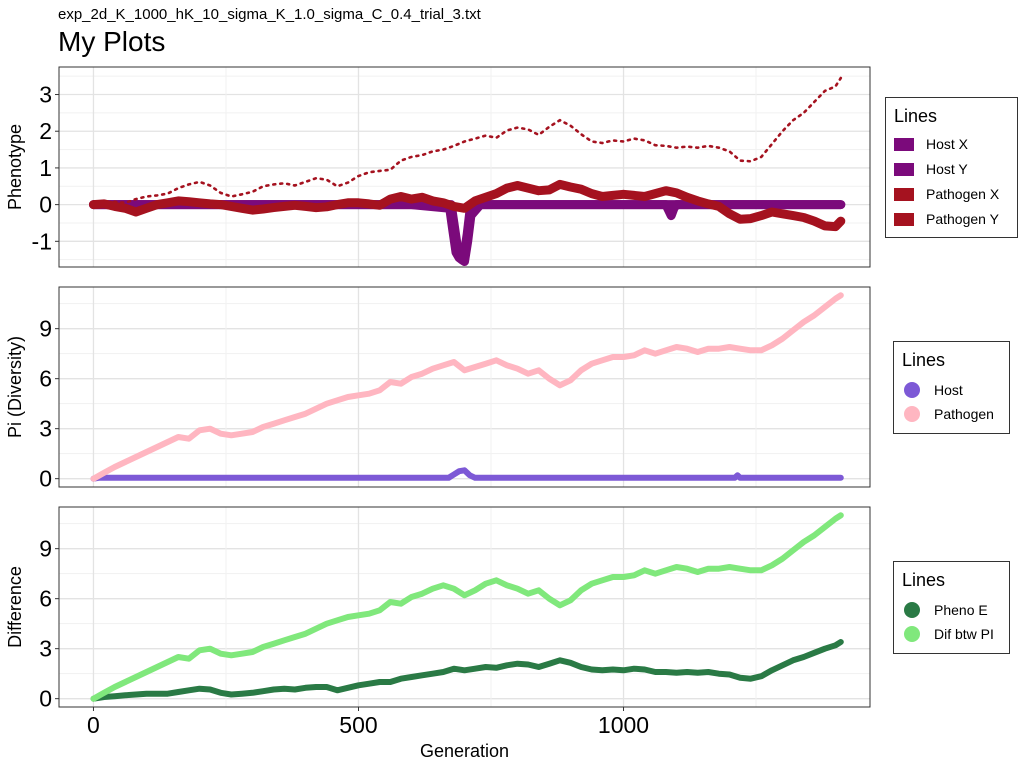 The height and width of the screenshot is (768, 1024). I want to click on legend-difference: Lines Pheno E Dif btw PI, so click(951, 607).